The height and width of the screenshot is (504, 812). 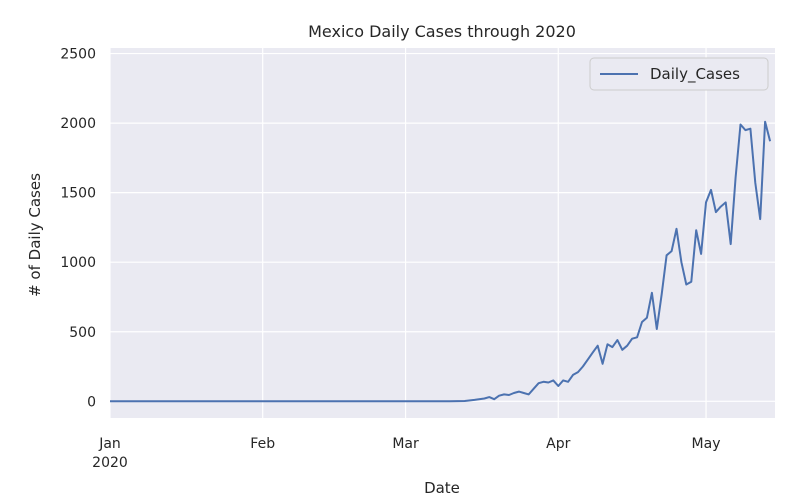 What do you see at coordinates (78, 194) in the screenshot?
I see `y-tick-label: 1500` at bounding box center [78, 194].